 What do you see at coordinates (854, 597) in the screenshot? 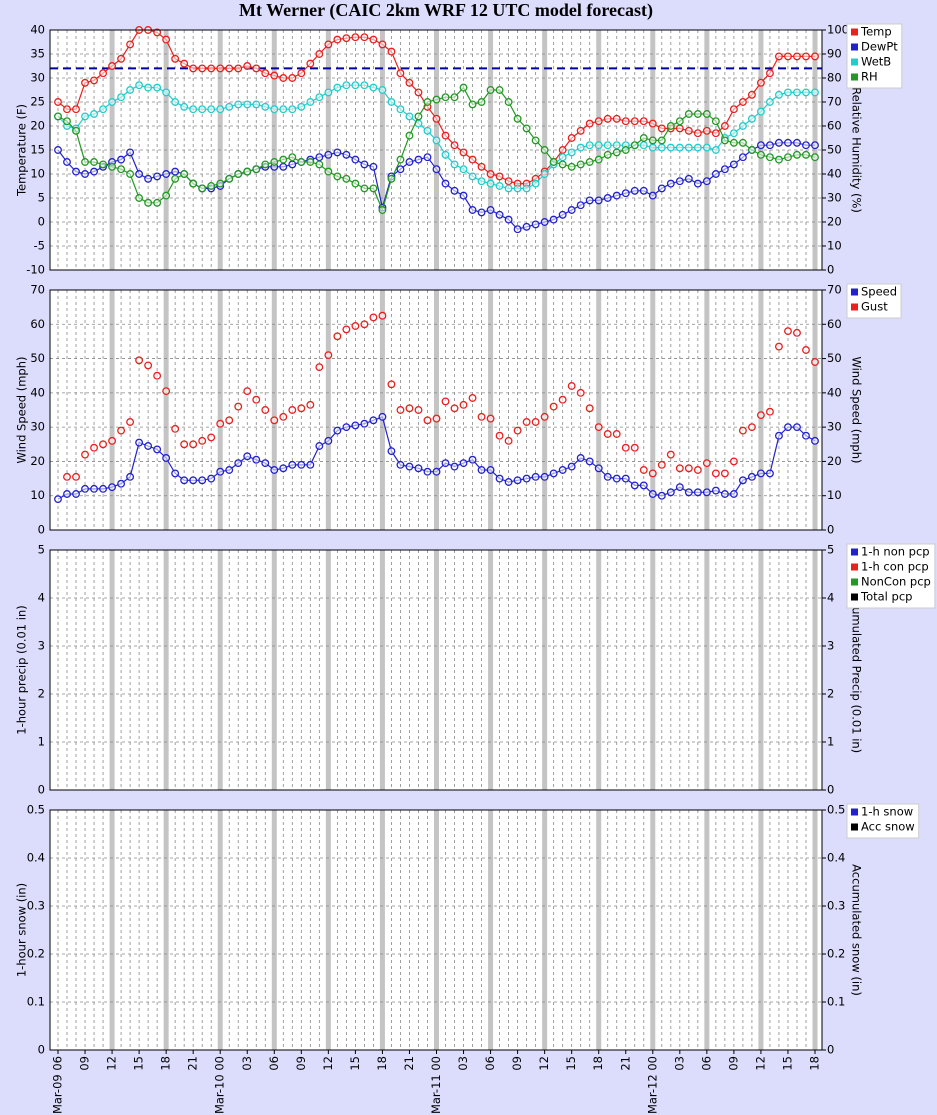
I see `legend-swatch` at bounding box center [854, 597].